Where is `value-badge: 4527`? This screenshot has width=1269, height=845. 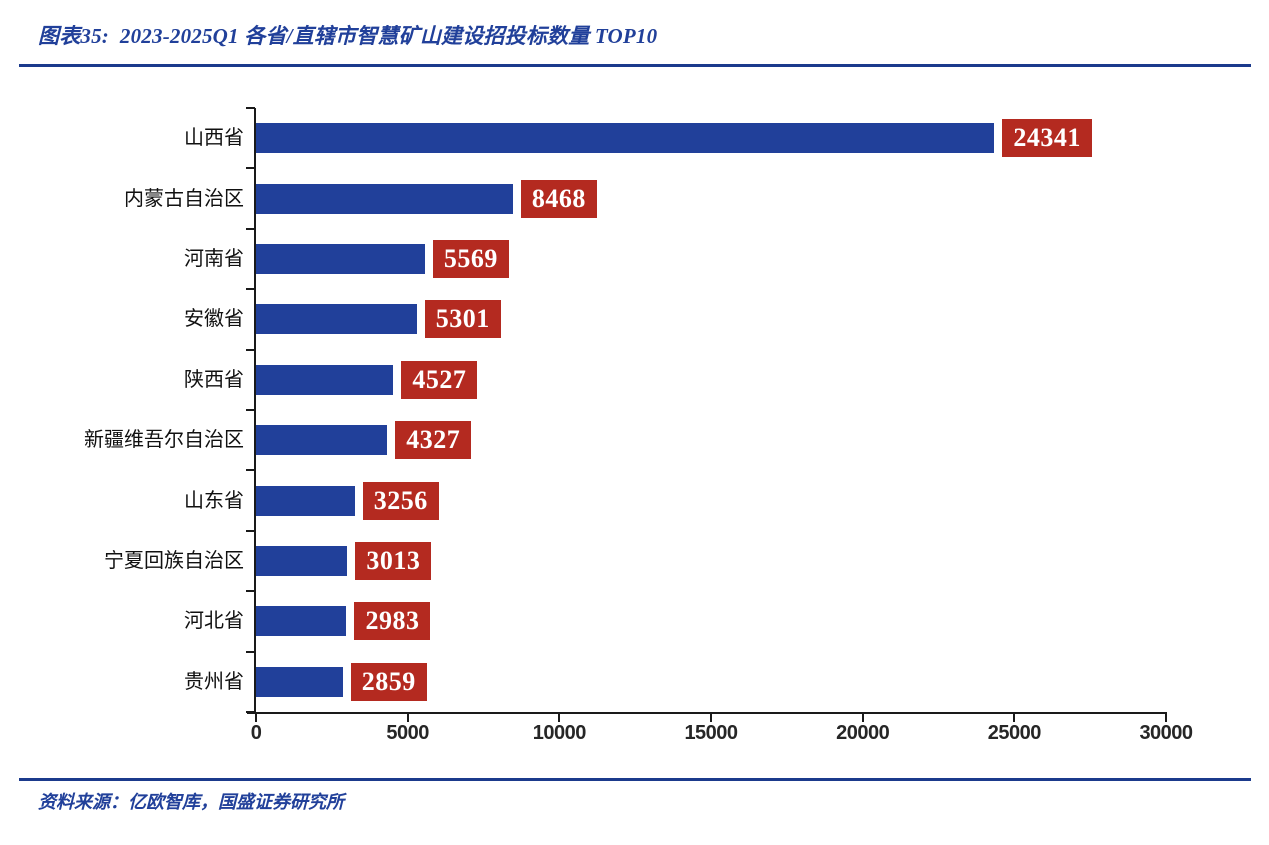 value-badge: 4527 is located at coordinates (439, 379).